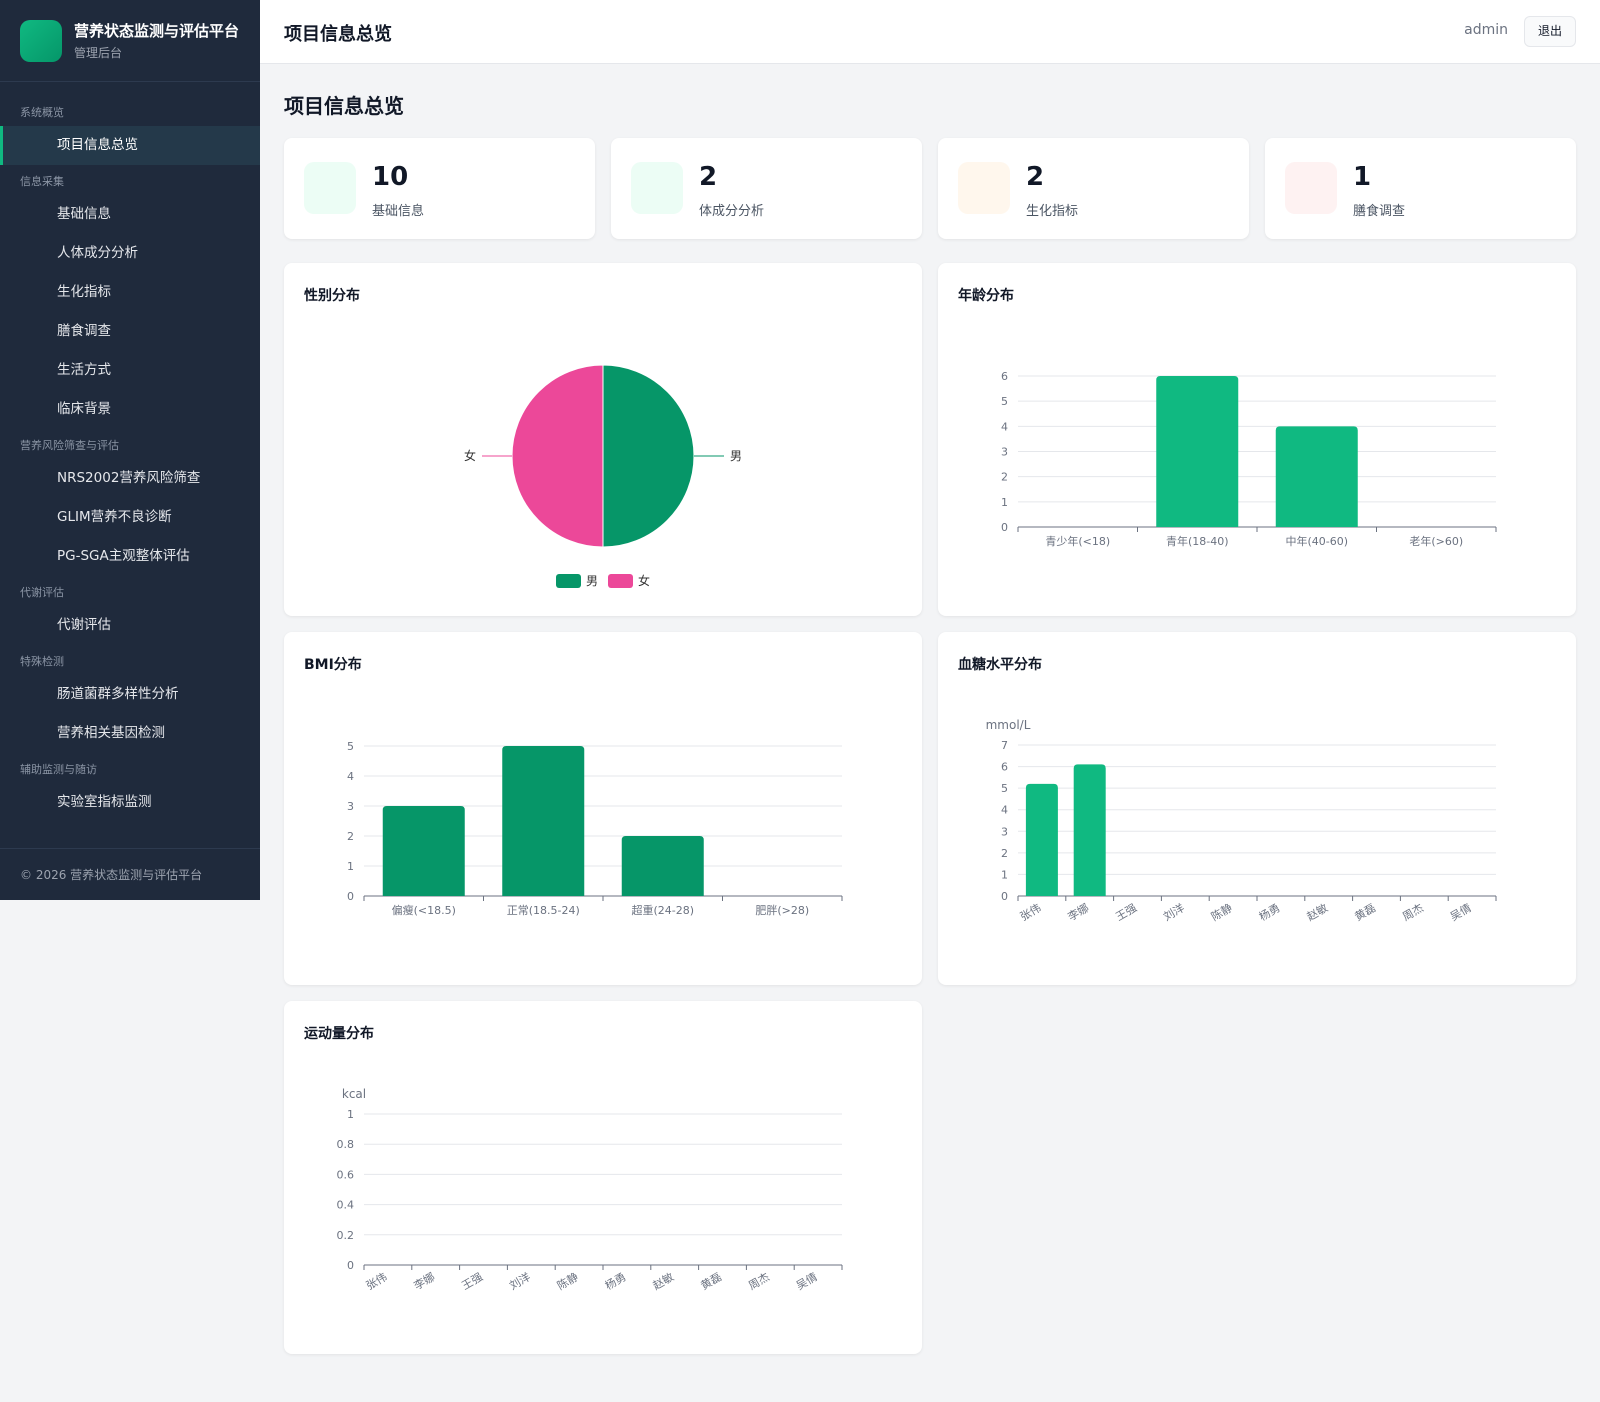  I want to click on x-tick-label: 正常(18.5-24), so click(543, 910).